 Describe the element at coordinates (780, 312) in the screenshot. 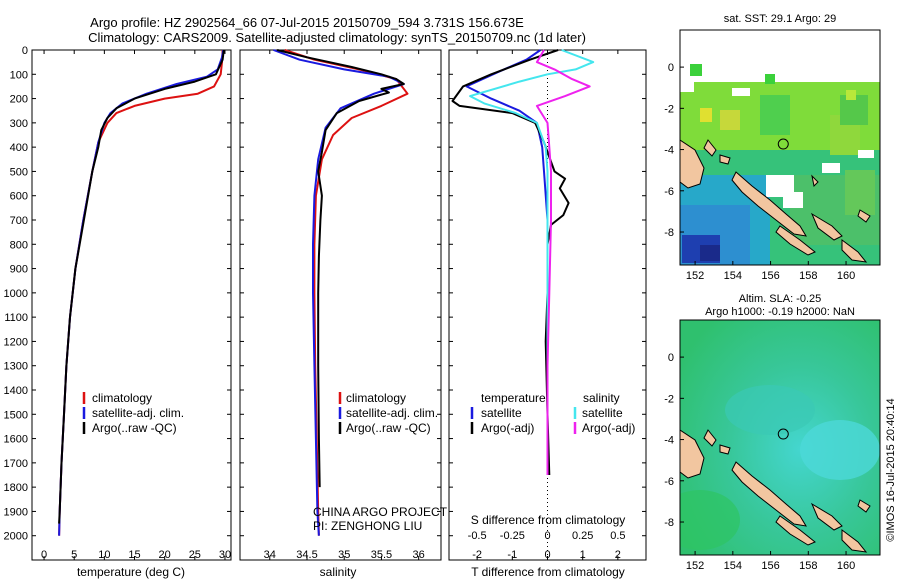

I see `sla-map-title-line2: Argo h1000: -0.19 h2000: NaN` at that location.